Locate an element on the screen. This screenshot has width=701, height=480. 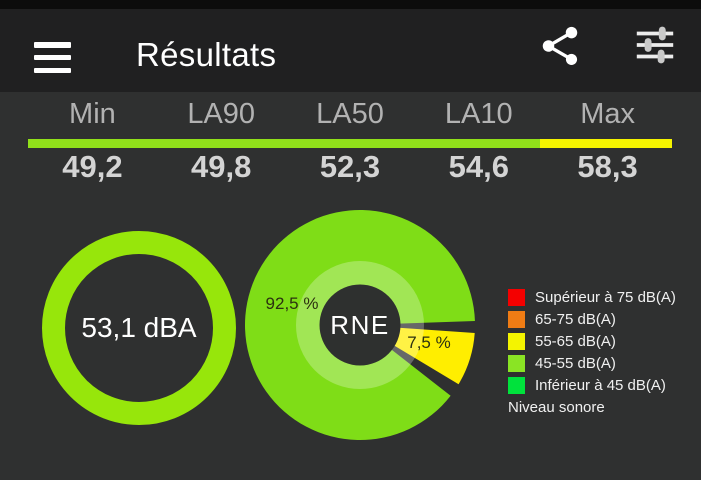
stat-value-la90: 49,8 is located at coordinates (221, 166).